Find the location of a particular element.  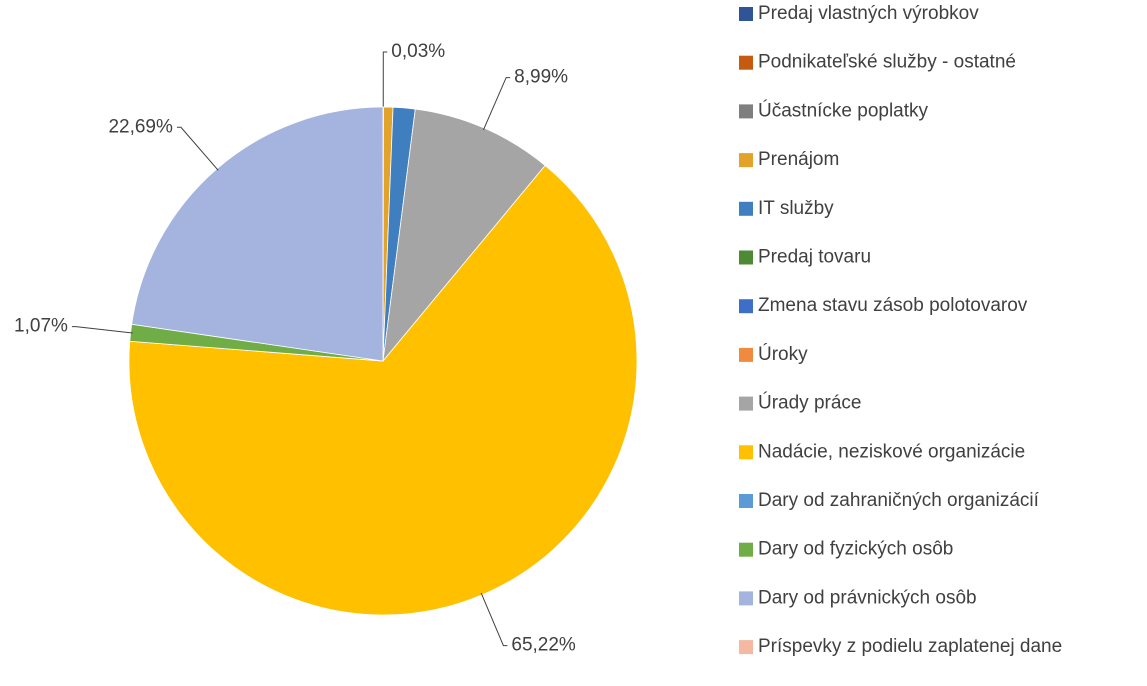

legend-label: Predaj tovaru is located at coordinates (814, 257).